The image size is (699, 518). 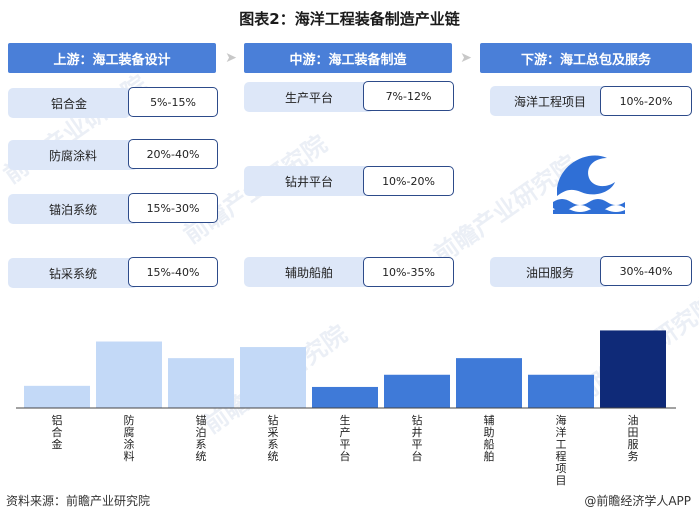 What do you see at coordinates (273, 438) in the screenshot?
I see `category-label: 钻采系统` at bounding box center [273, 438].